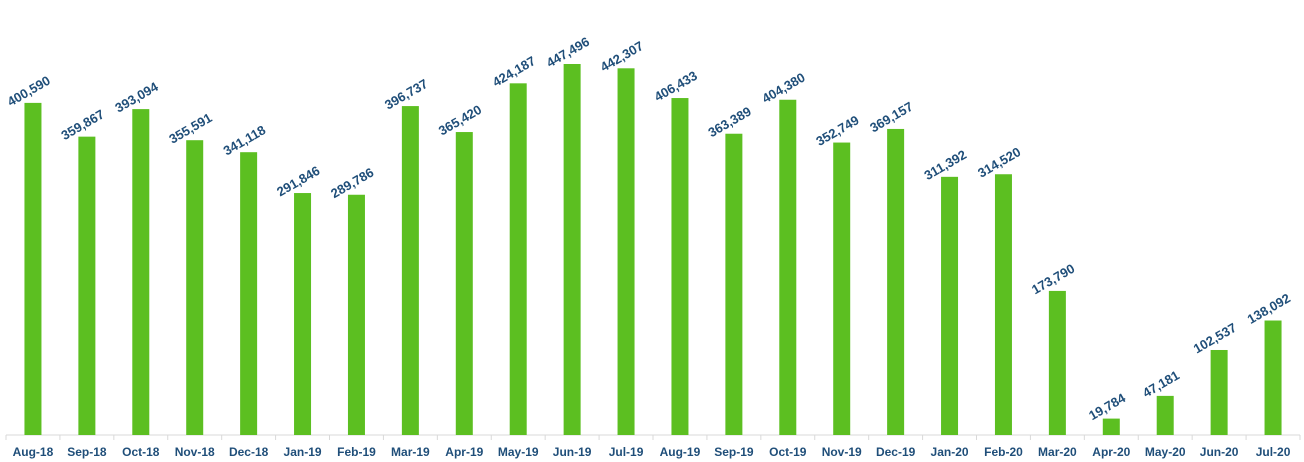 This screenshot has height=462, width=1304. What do you see at coordinates (734, 452) in the screenshot?
I see `x-tick-label: Sep-19` at bounding box center [734, 452].